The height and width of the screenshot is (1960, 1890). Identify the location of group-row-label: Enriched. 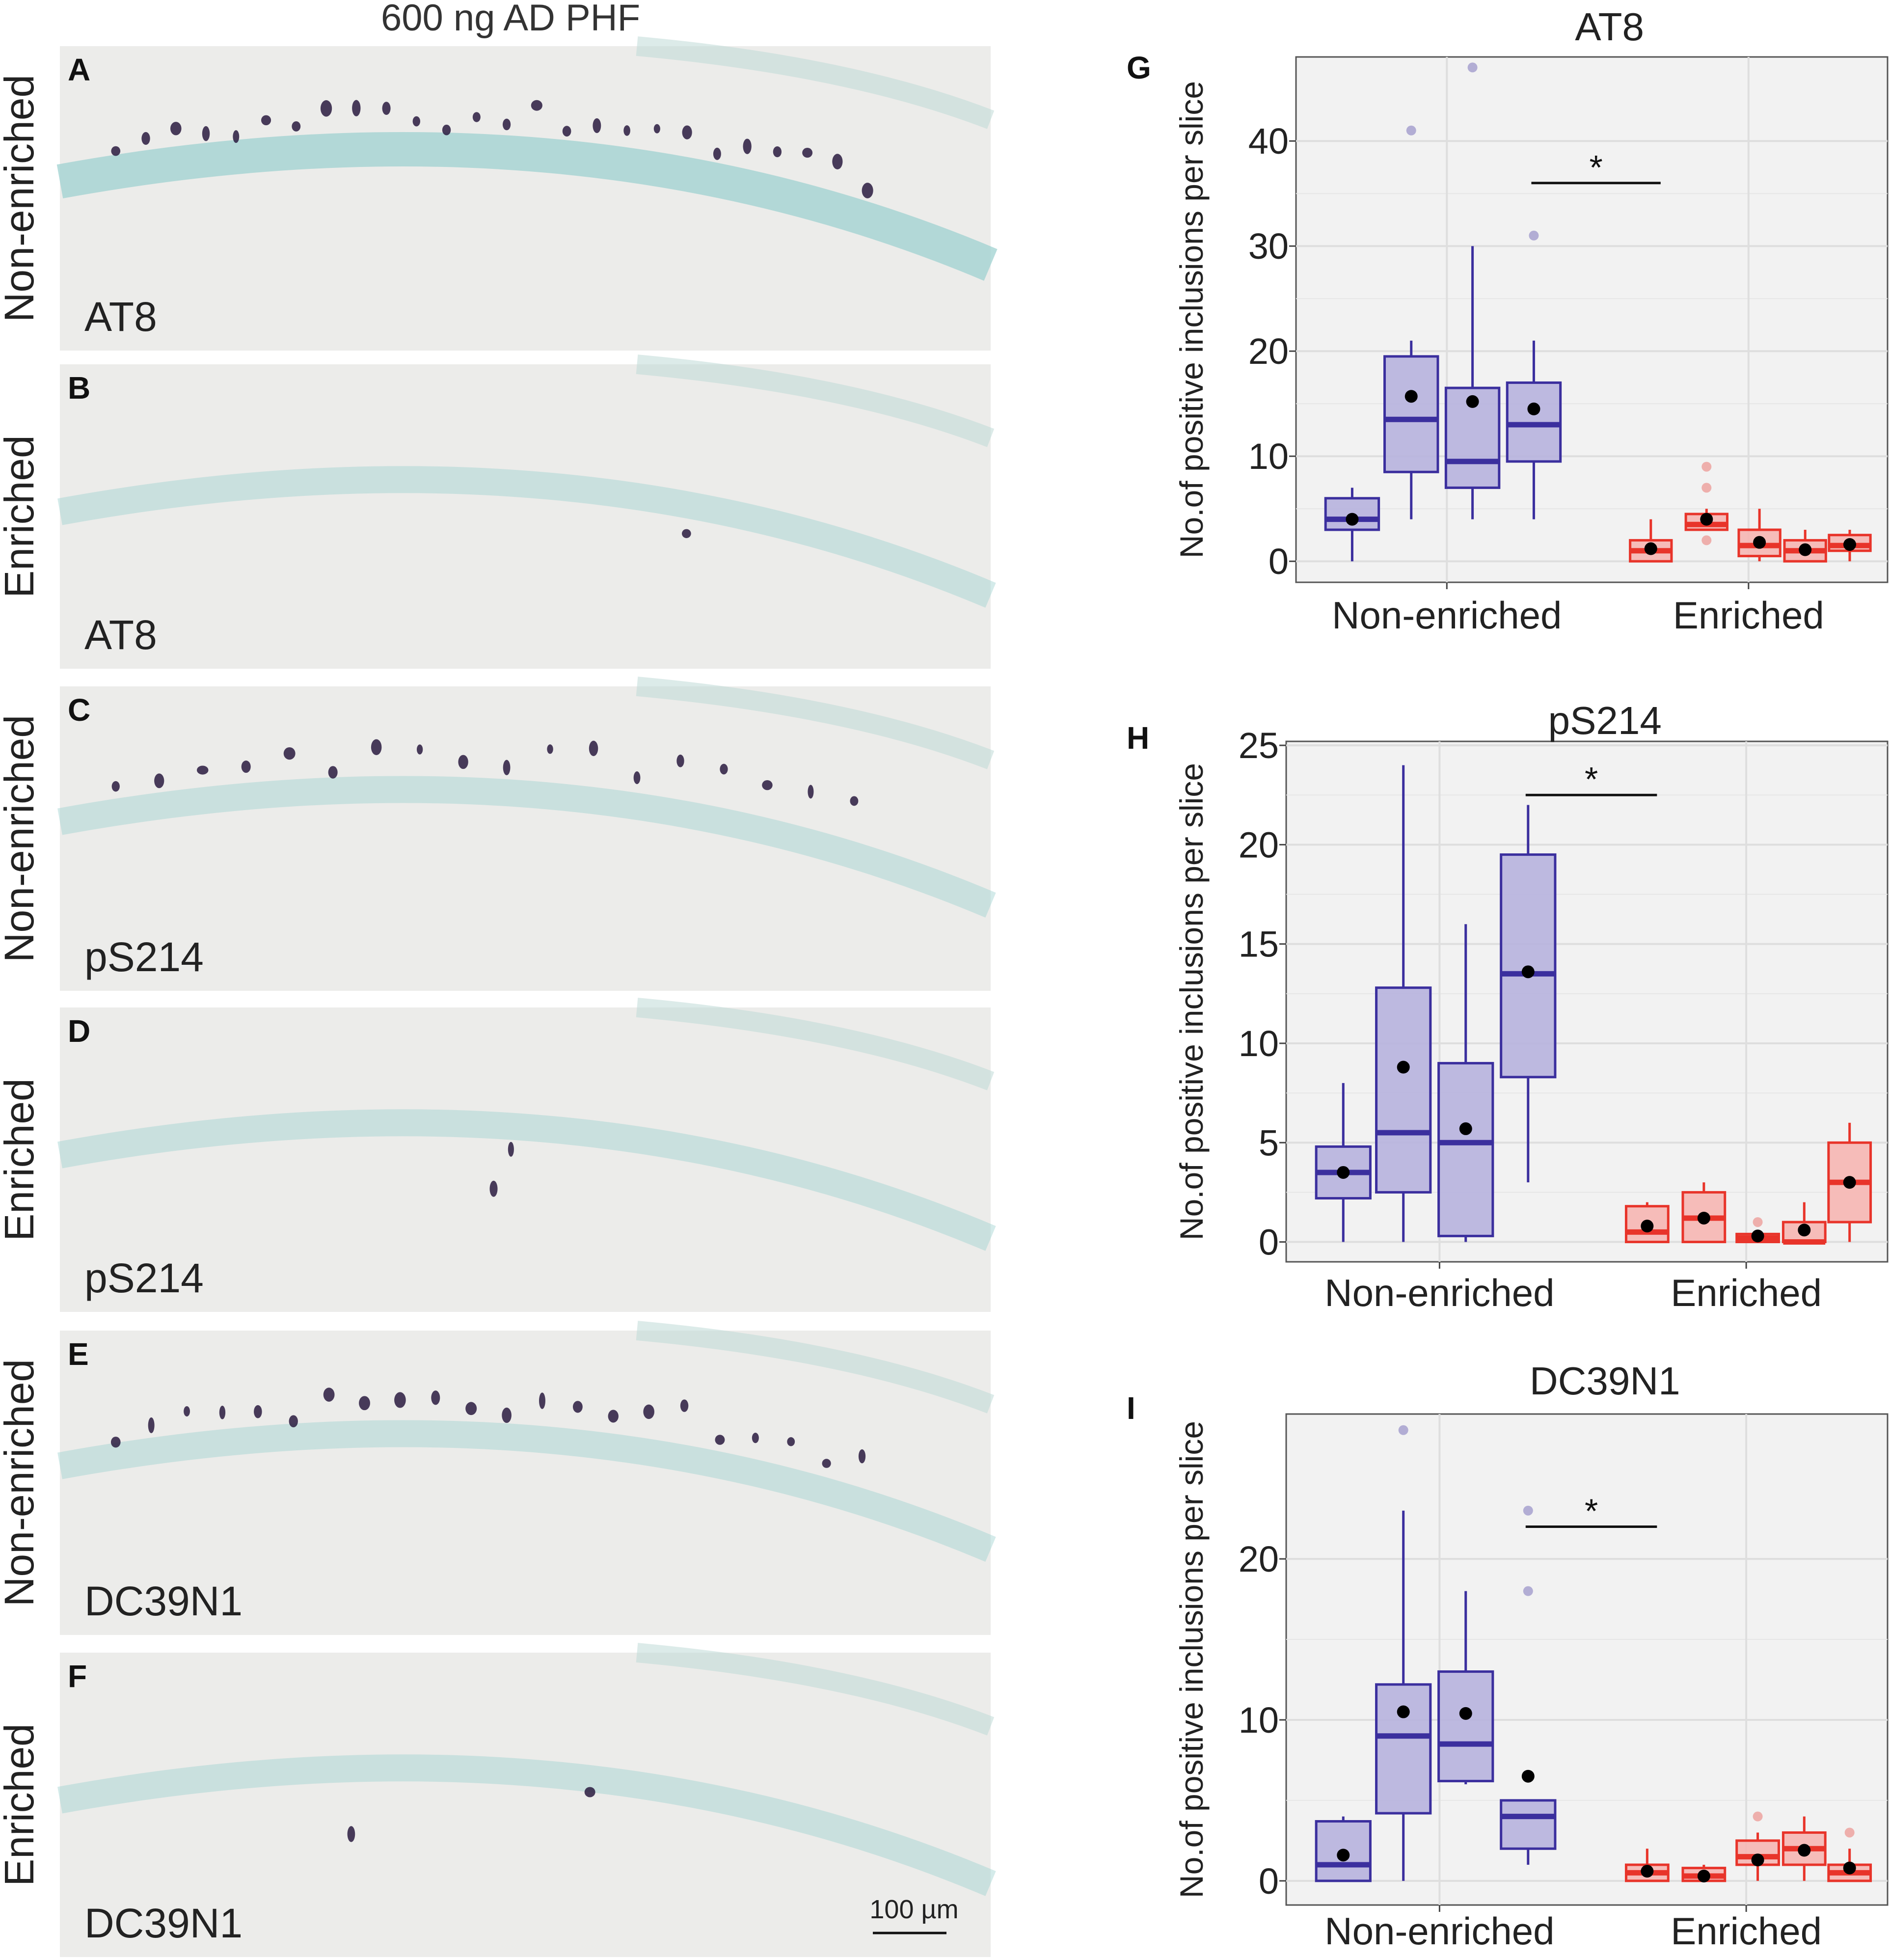
(21, 516).